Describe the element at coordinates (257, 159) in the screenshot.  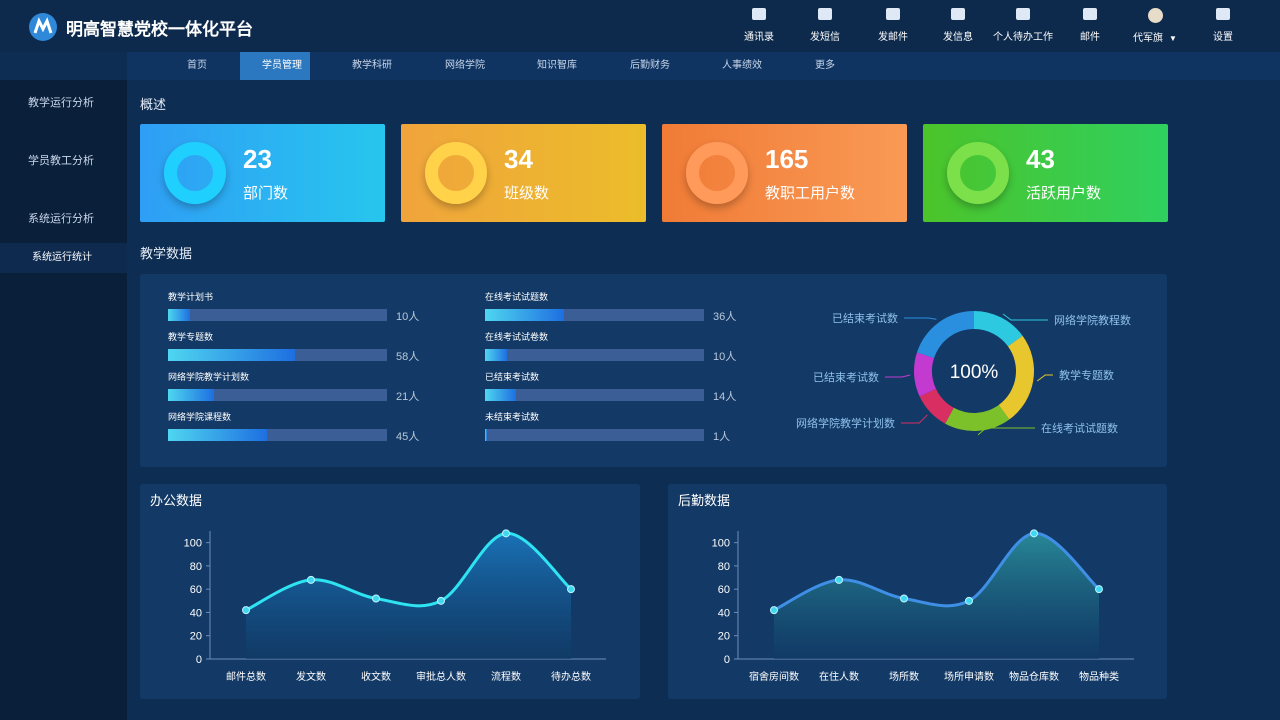
I see `stat-value: 23` at that location.